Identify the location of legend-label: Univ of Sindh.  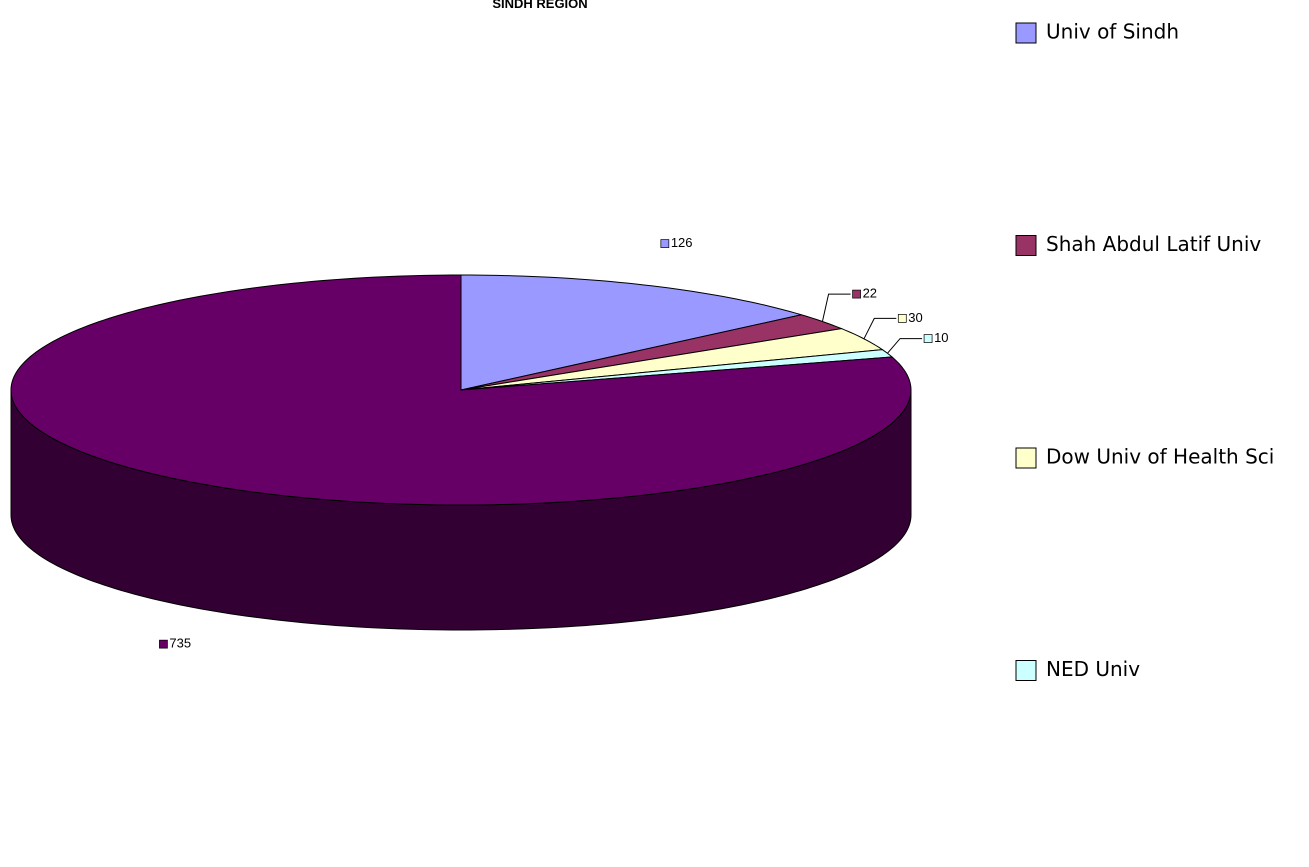
(1112, 32).